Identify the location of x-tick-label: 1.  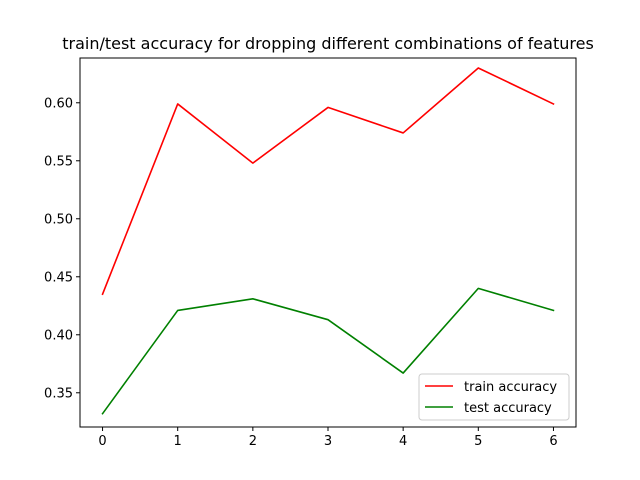
(178, 441).